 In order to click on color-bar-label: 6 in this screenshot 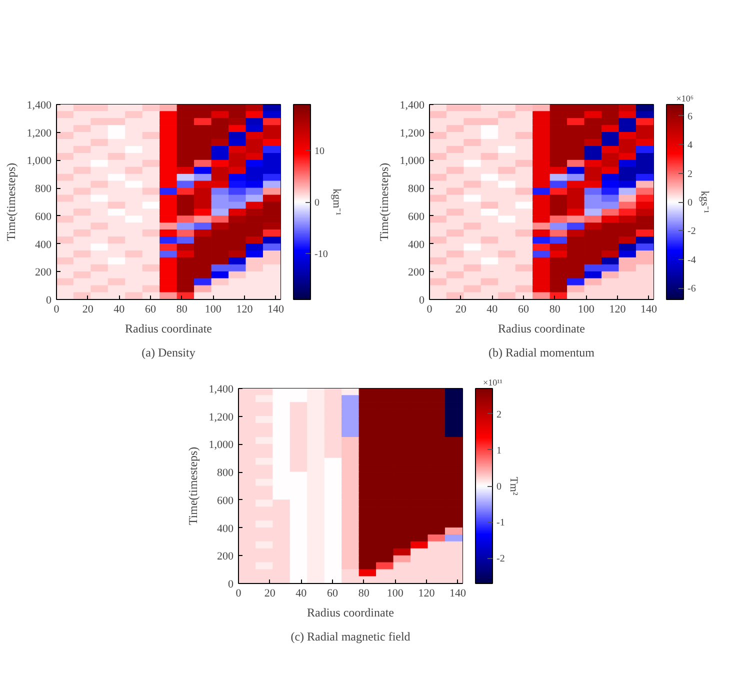, I will do `click(690, 116)`.